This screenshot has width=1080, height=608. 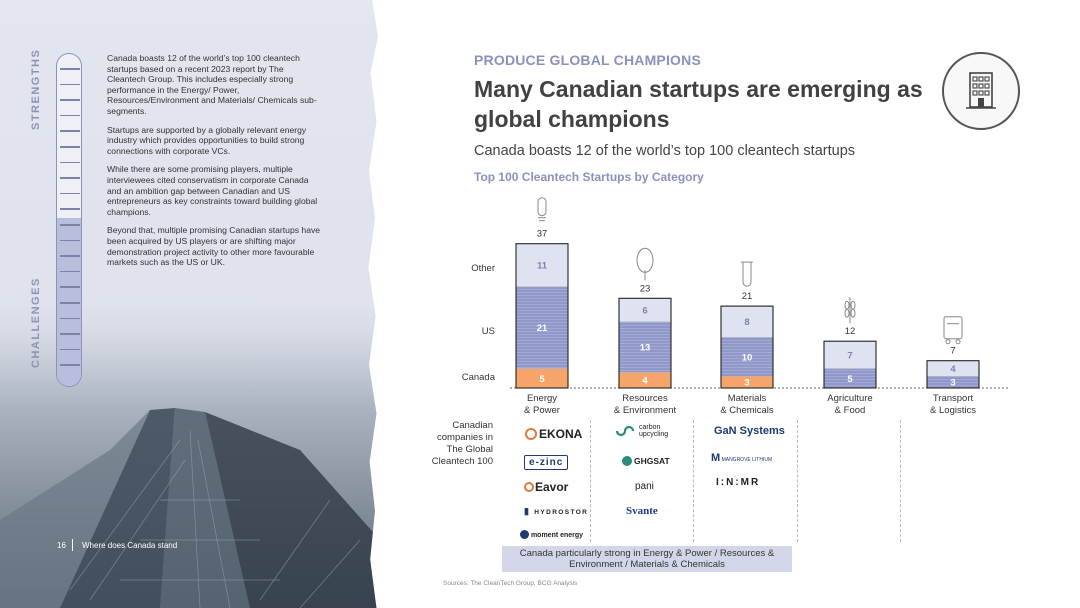 I want to click on category-label: Agriculture, so click(x=849, y=398).